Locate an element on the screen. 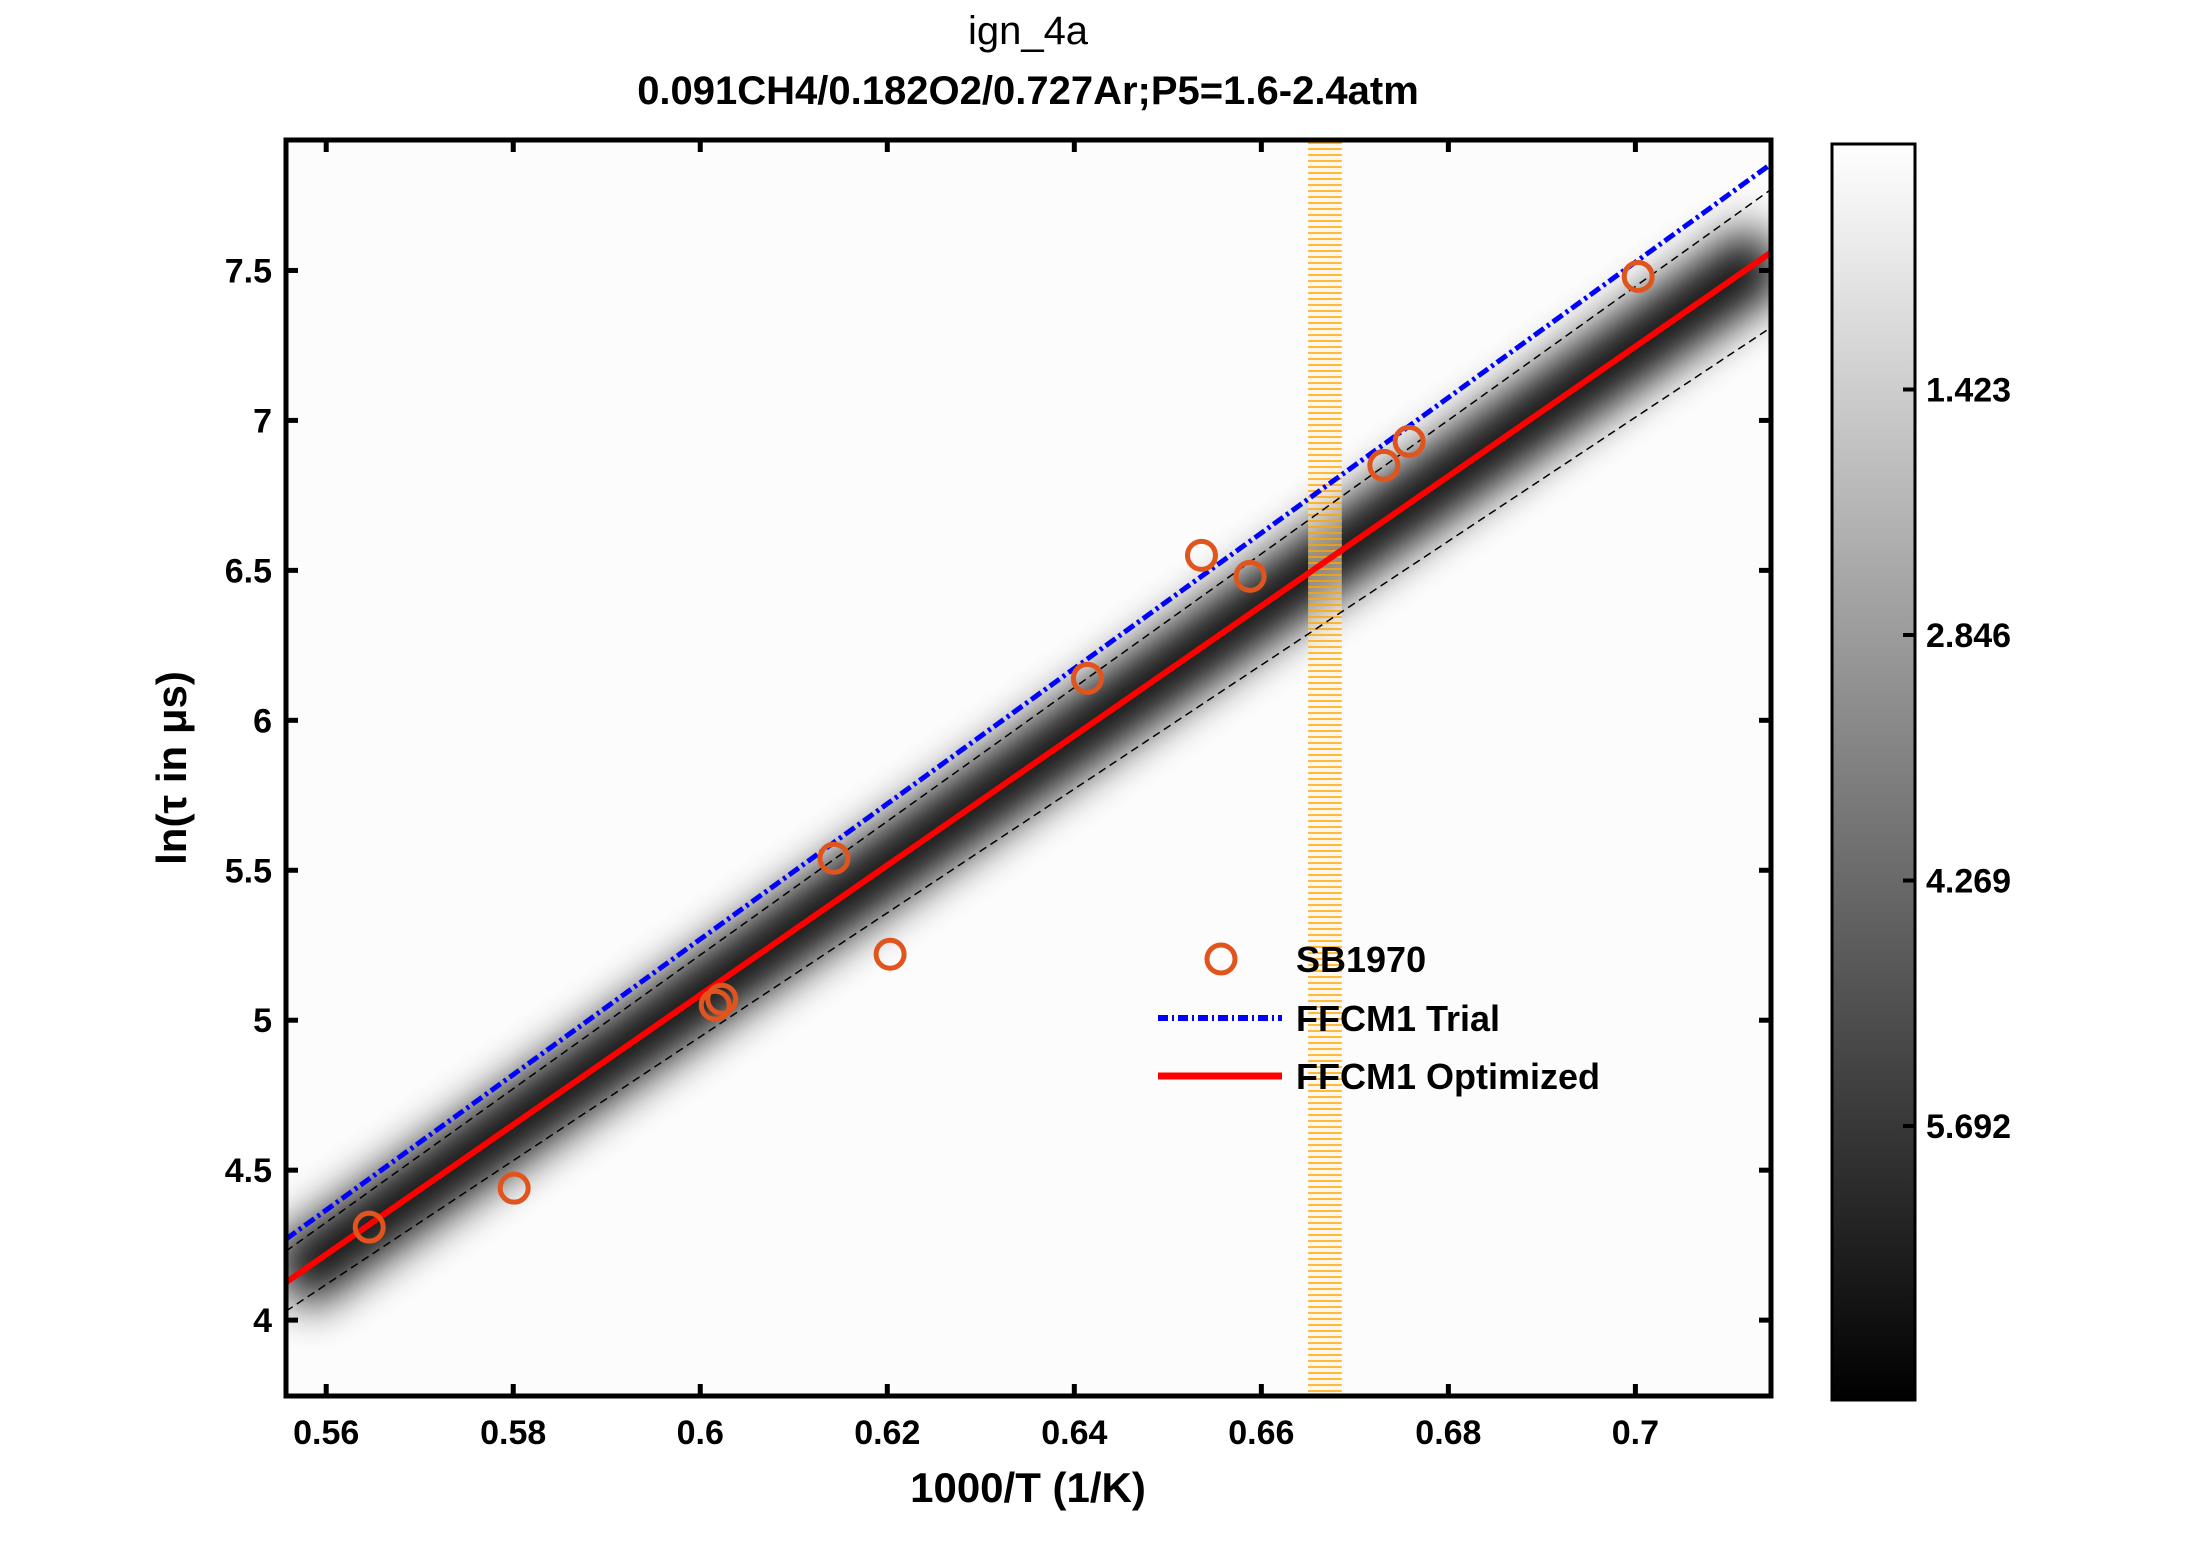  legend-label-optimized: FFCM1 Optimized is located at coordinates (1448, 1076).